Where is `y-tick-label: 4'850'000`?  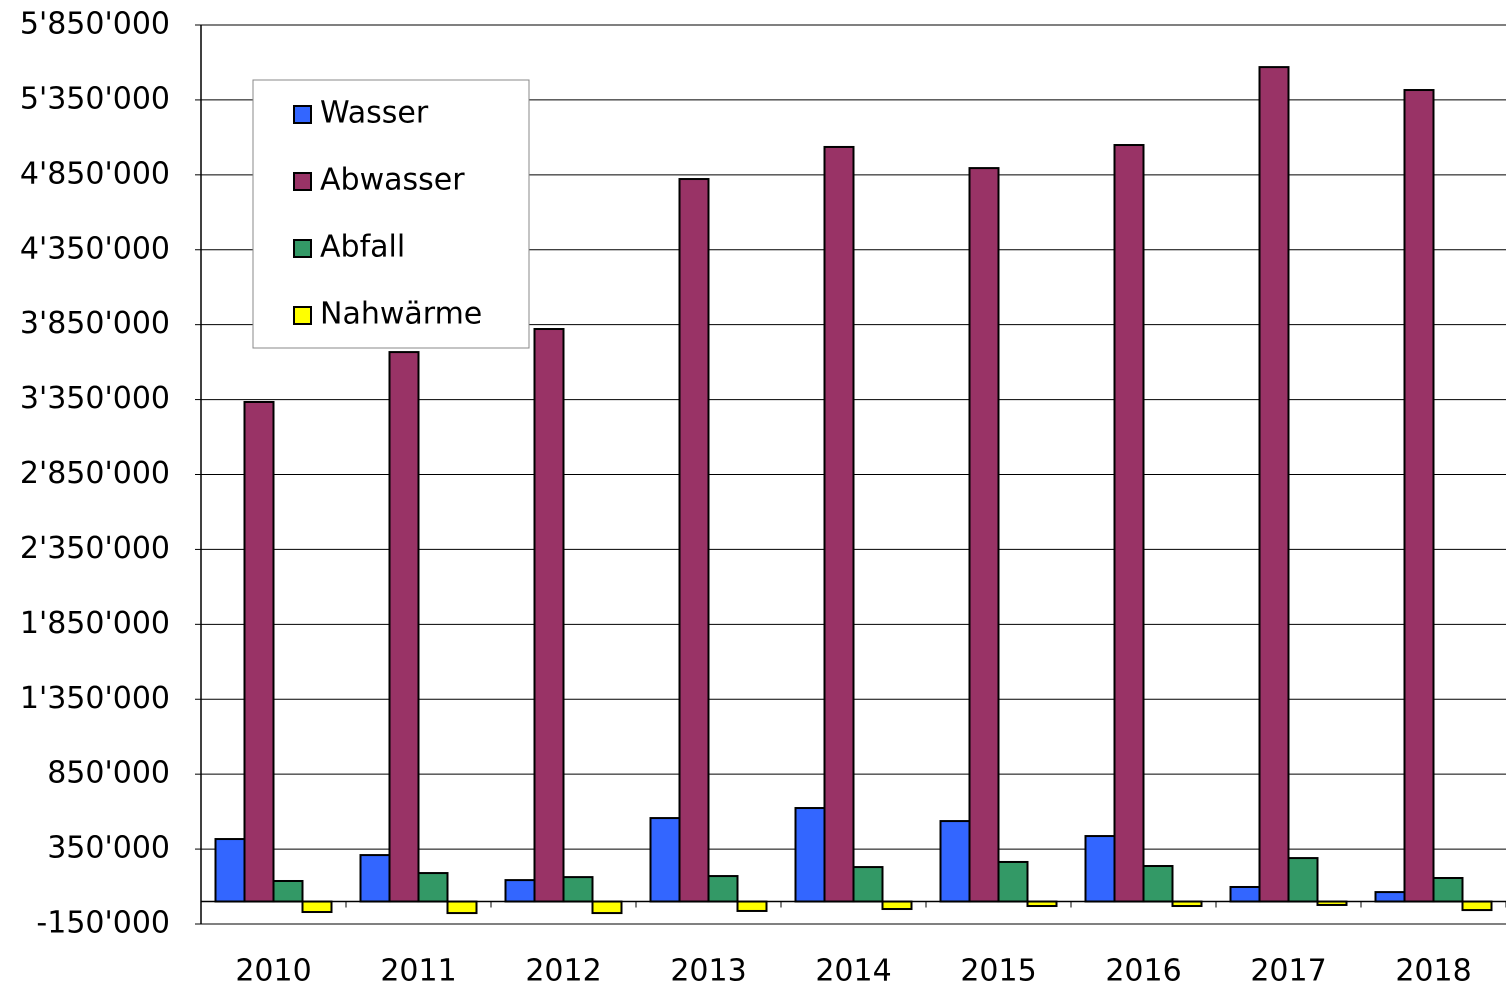
y-tick-label: 4'850'000 is located at coordinates (95, 173).